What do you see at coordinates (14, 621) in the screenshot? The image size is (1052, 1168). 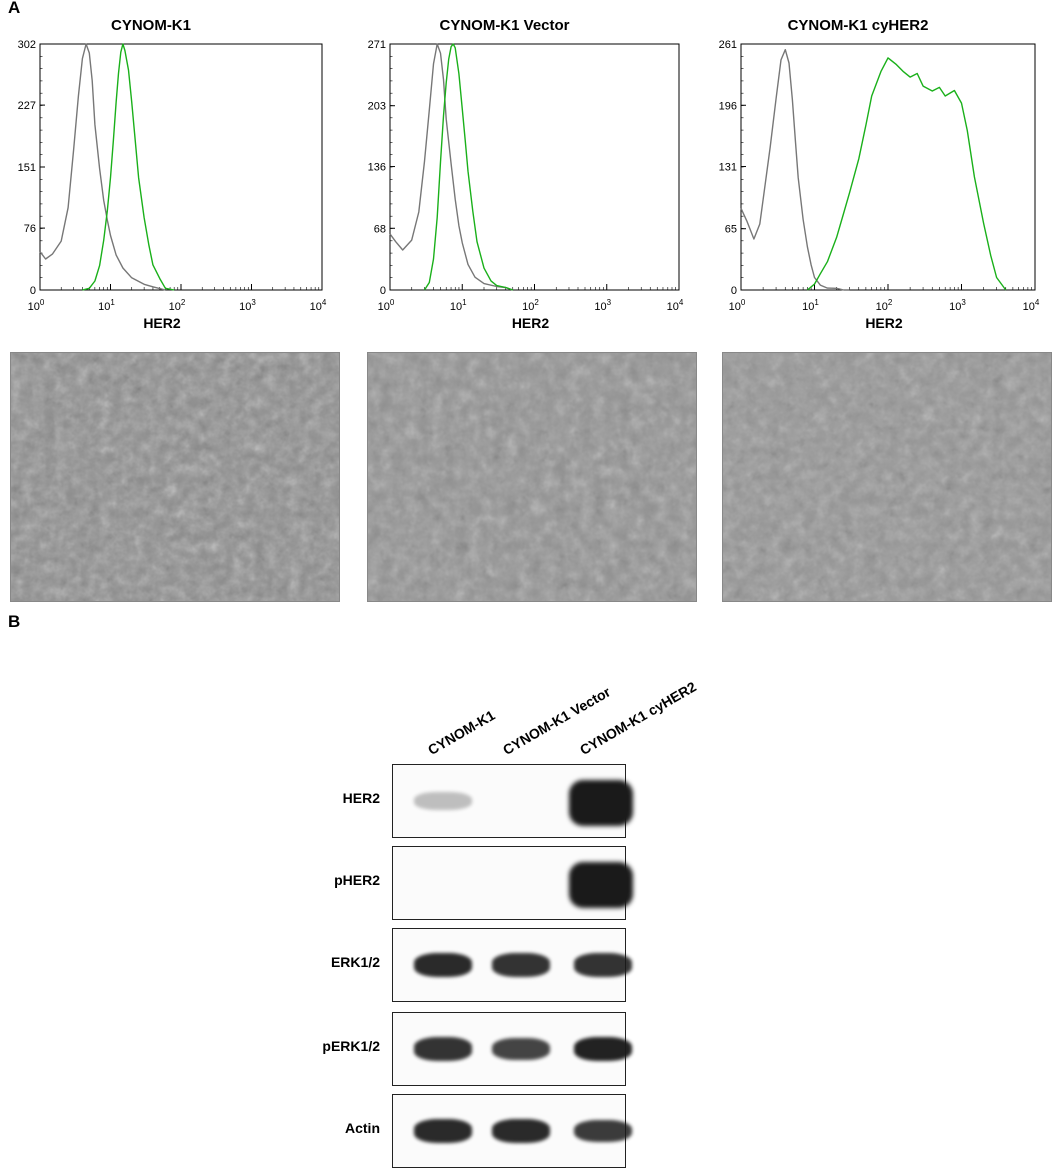 I see `panel-label-b: B` at bounding box center [14, 621].